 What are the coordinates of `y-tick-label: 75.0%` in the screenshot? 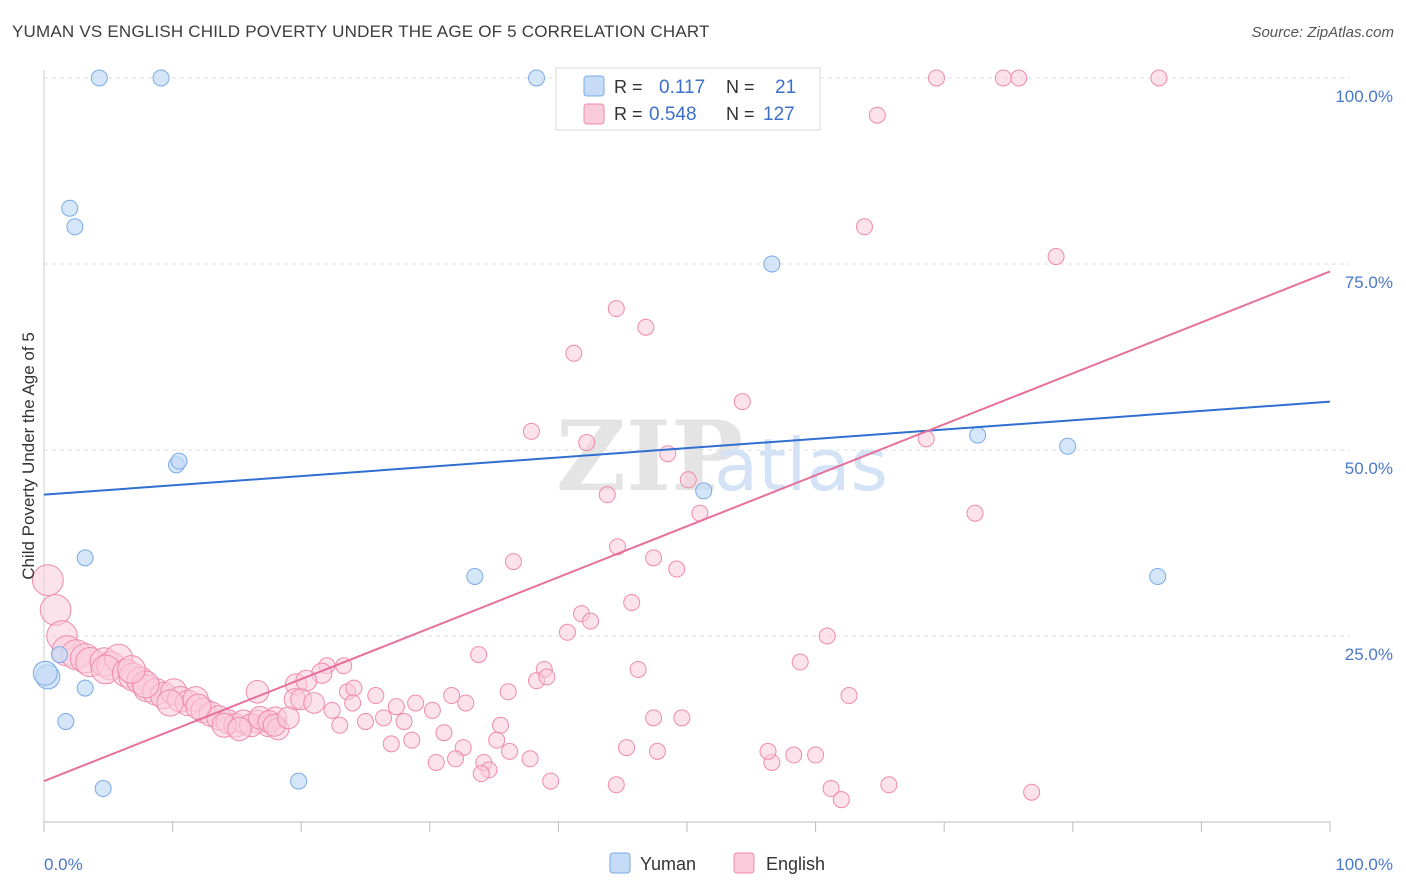 It's located at (1369, 282).